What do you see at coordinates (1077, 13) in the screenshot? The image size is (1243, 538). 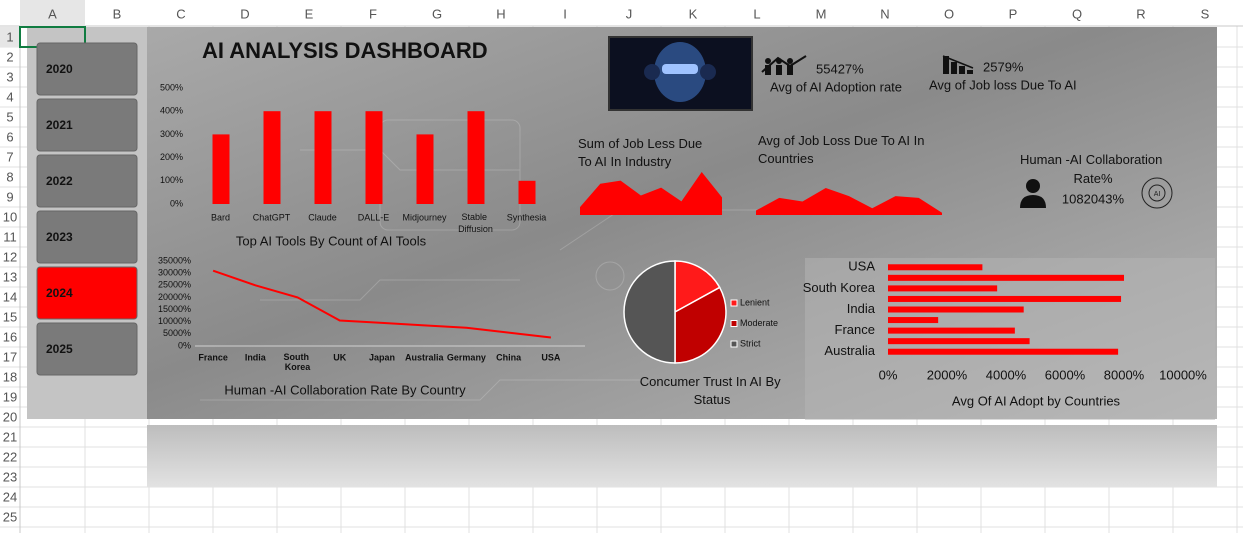 I see `column-header: Q` at bounding box center [1077, 13].